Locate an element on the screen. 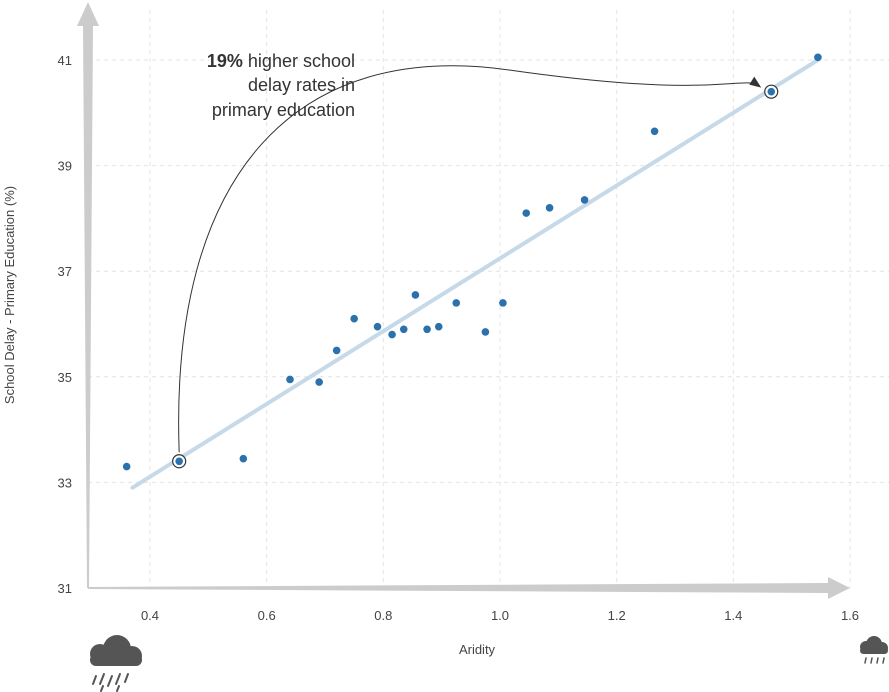 The width and height of the screenshot is (889, 692). y-tick-label-3: 37 is located at coordinates (65, 271).